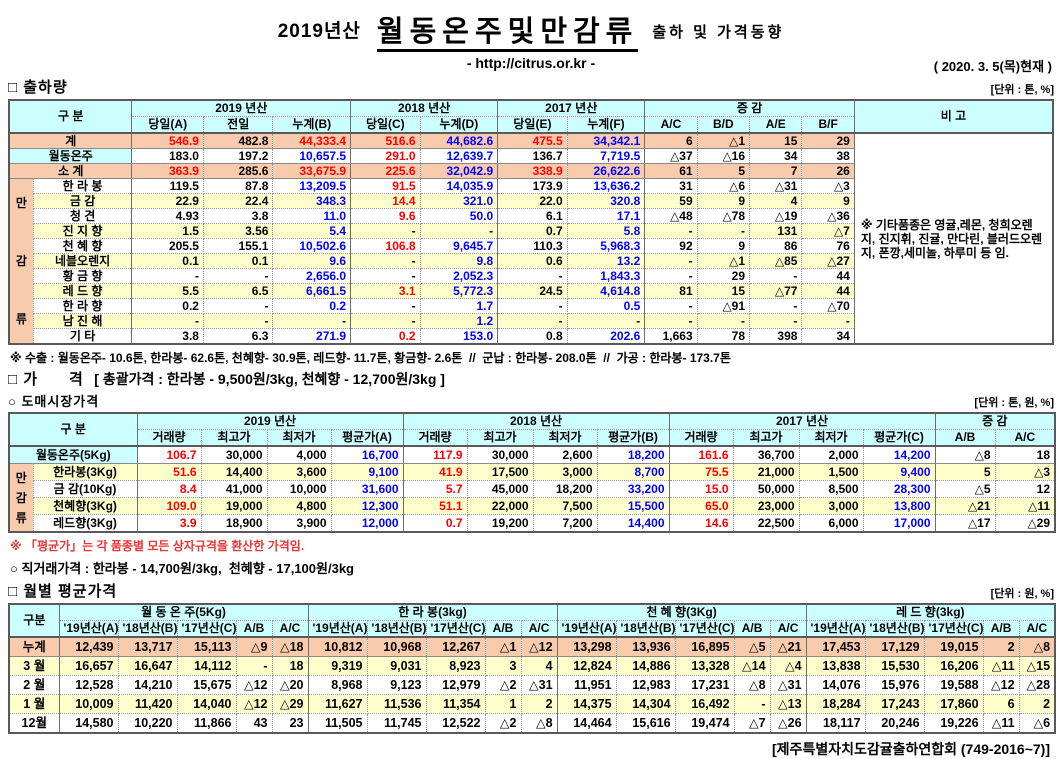  What do you see at coordinates (385, 246) in the screenshot?
I see `table-cell: 106.8` at bounding box center [385, 246].